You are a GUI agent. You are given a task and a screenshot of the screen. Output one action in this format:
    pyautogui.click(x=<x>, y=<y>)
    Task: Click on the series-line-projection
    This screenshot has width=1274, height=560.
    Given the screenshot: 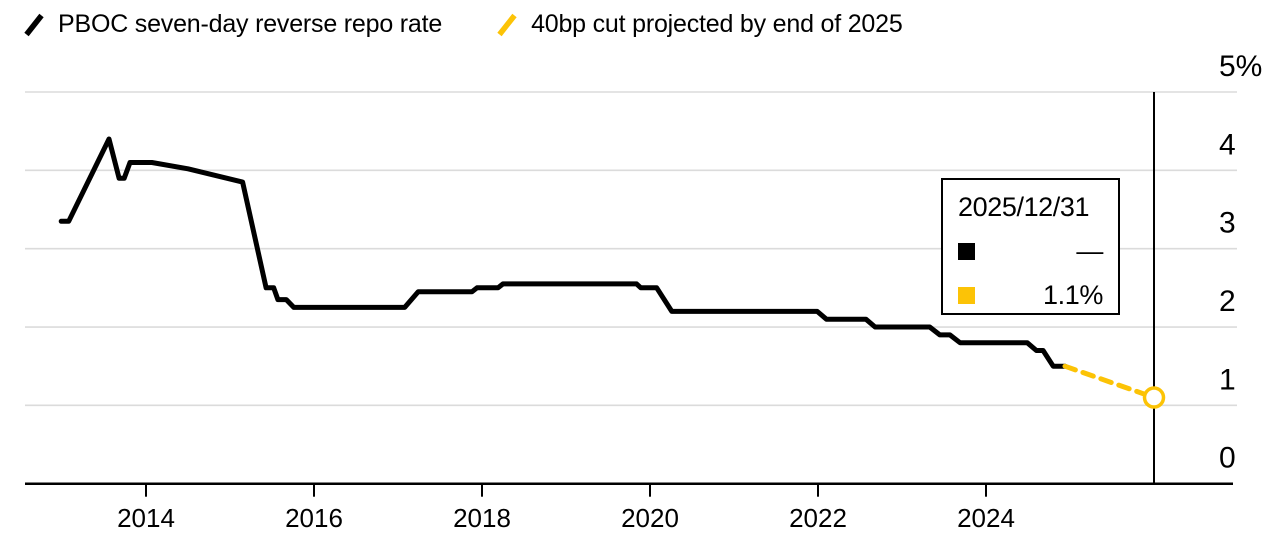 What is the action you would take?
    pyautogui.click(x=1109, y=381)
    